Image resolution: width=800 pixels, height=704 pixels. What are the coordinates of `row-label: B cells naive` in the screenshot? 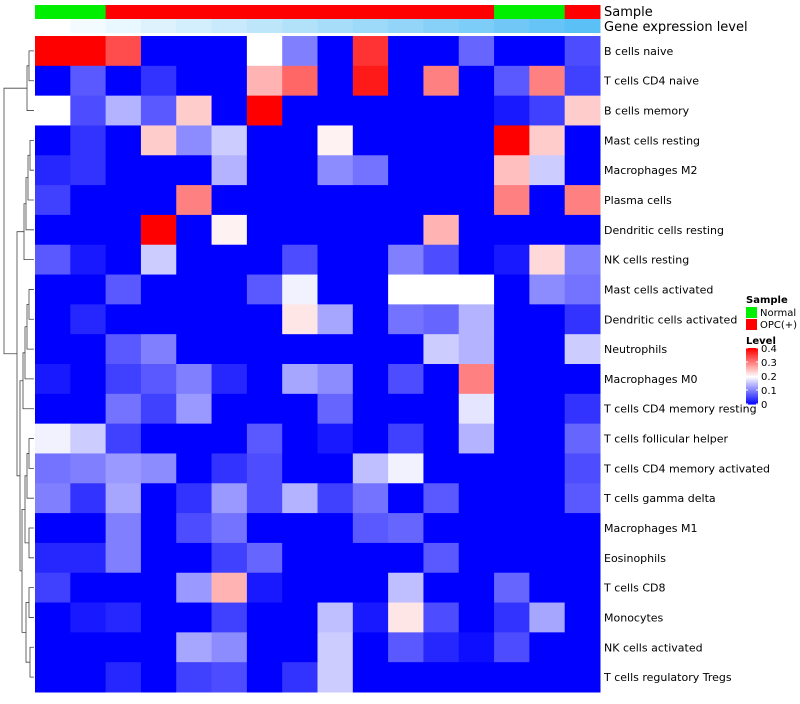 It's located at (638, 51).